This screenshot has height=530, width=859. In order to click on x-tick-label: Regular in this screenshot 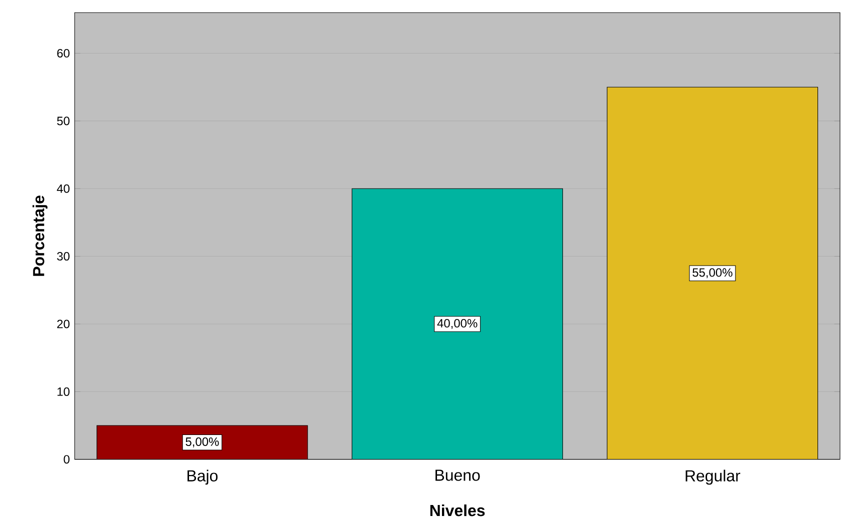, I will do `click(713, 477)`.